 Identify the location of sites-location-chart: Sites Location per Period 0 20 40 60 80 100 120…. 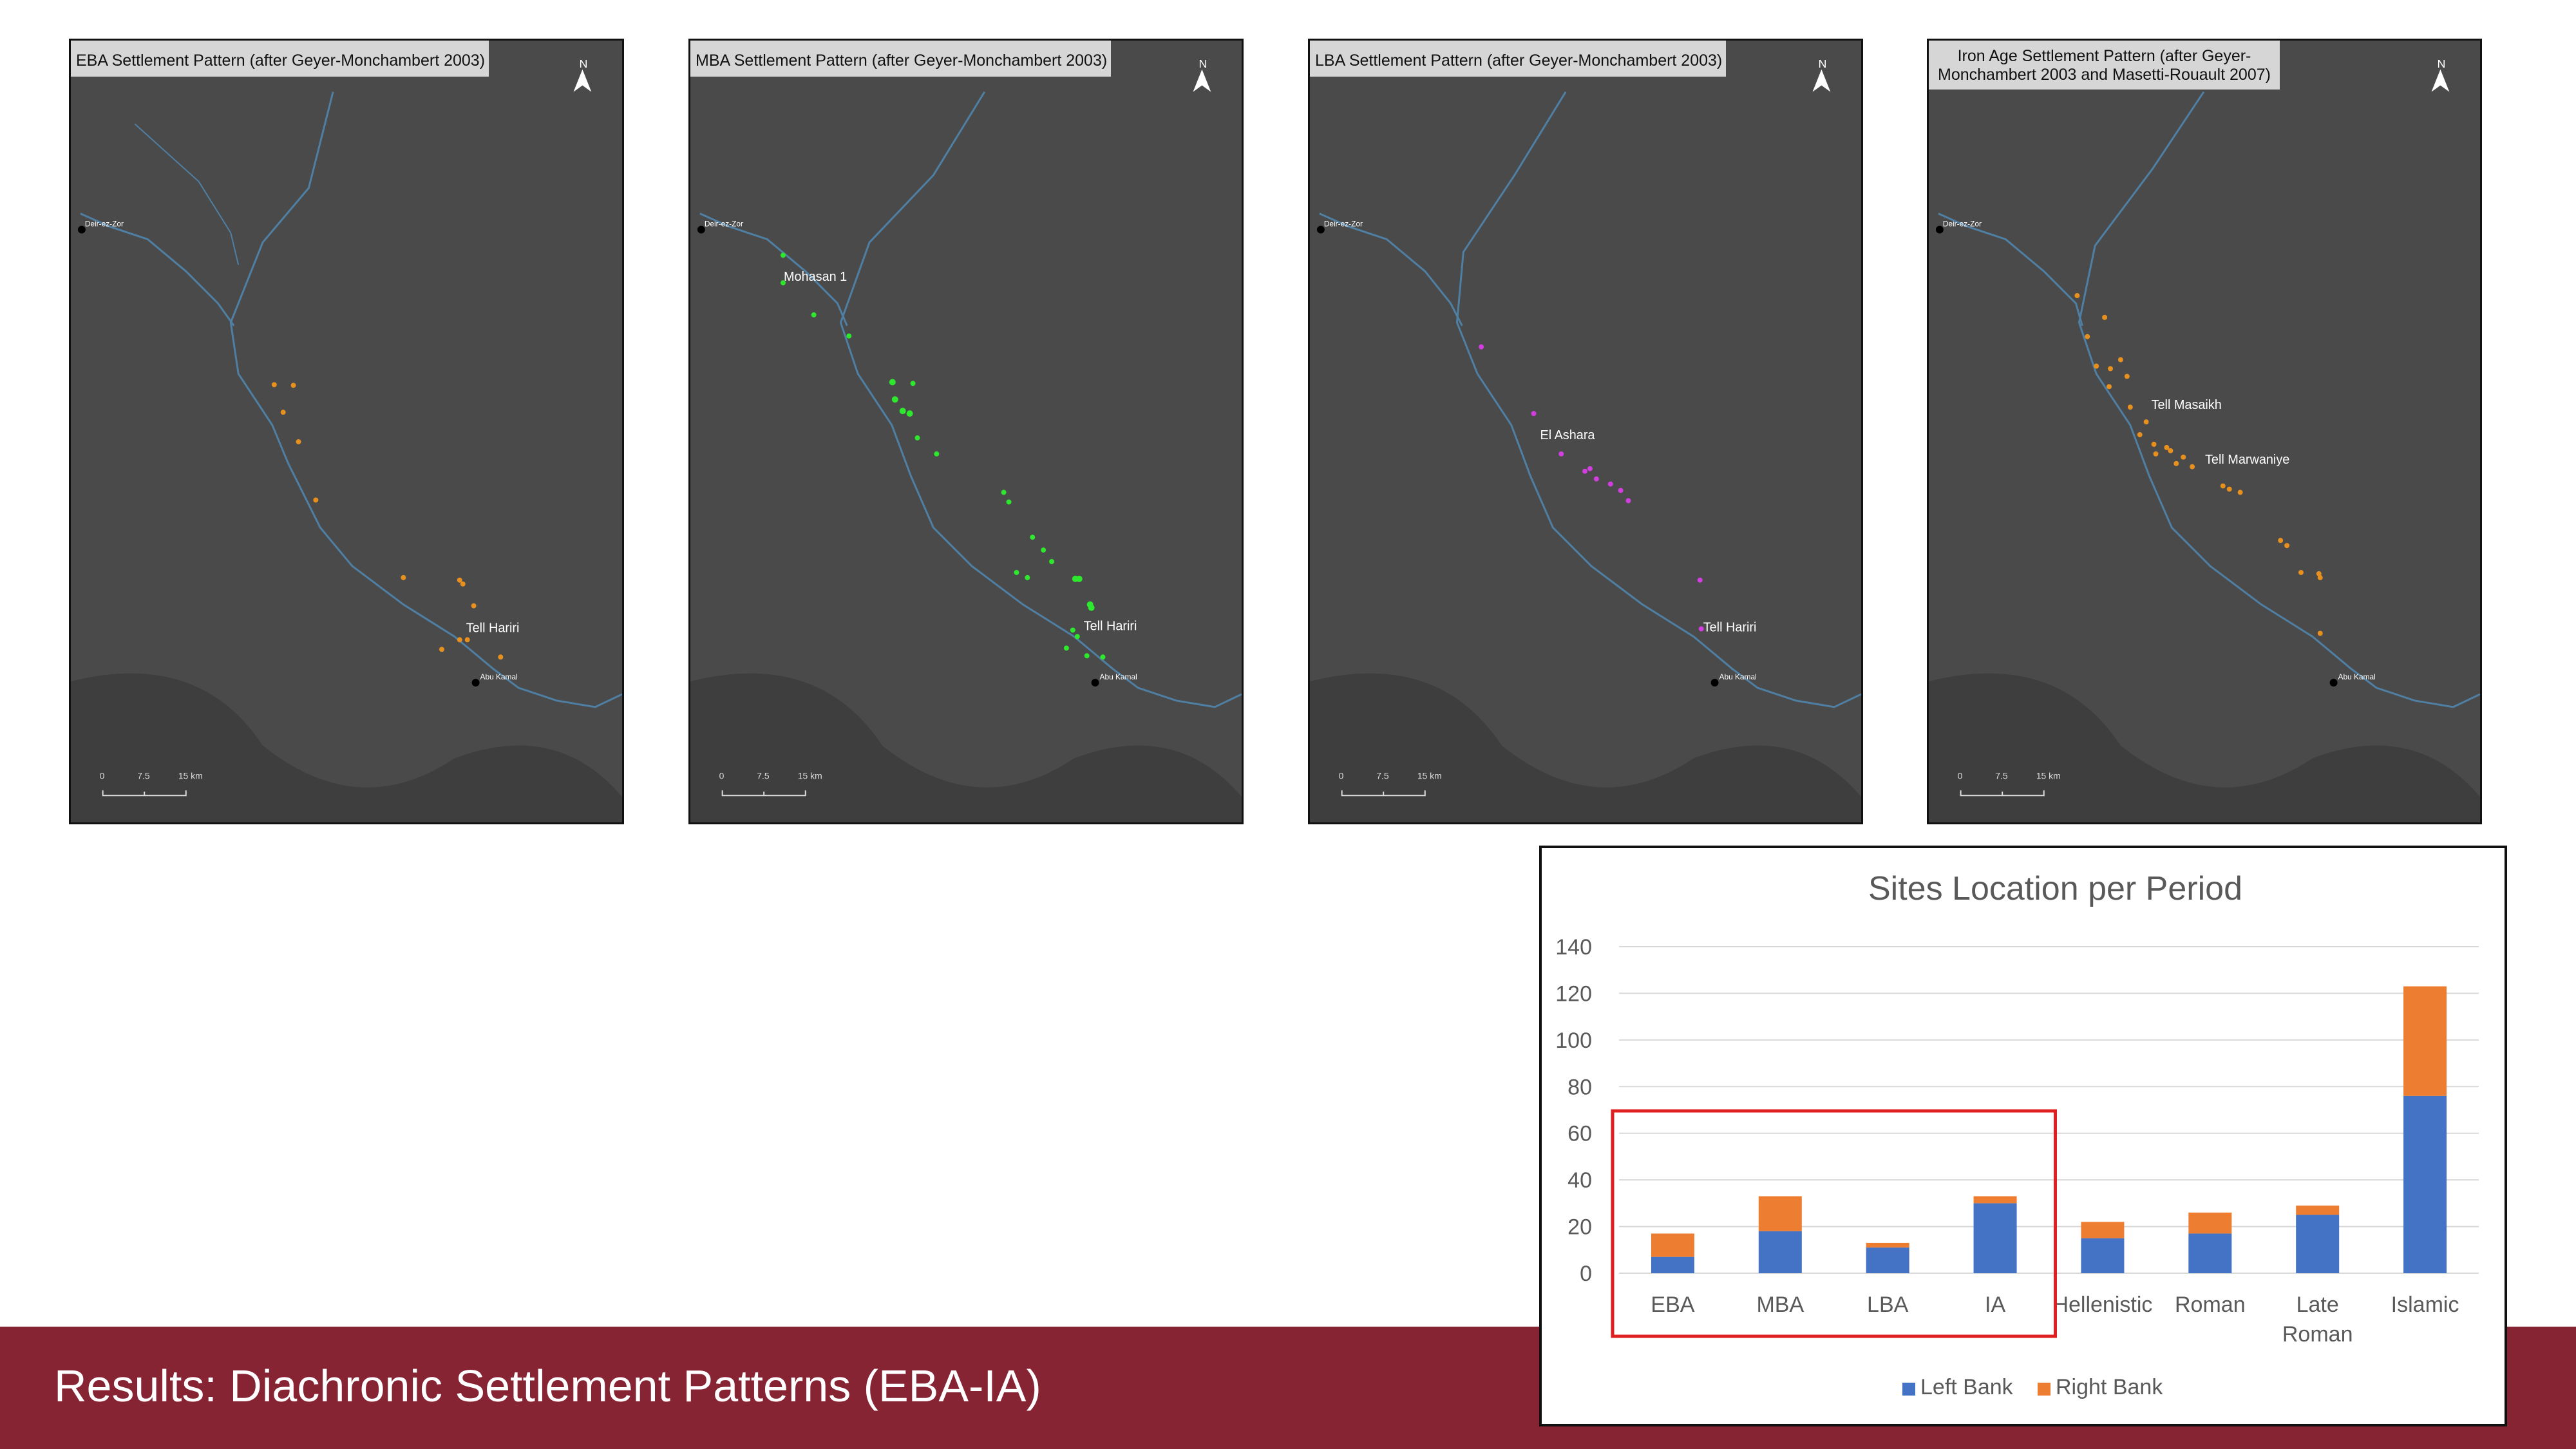
(2017, 1134).